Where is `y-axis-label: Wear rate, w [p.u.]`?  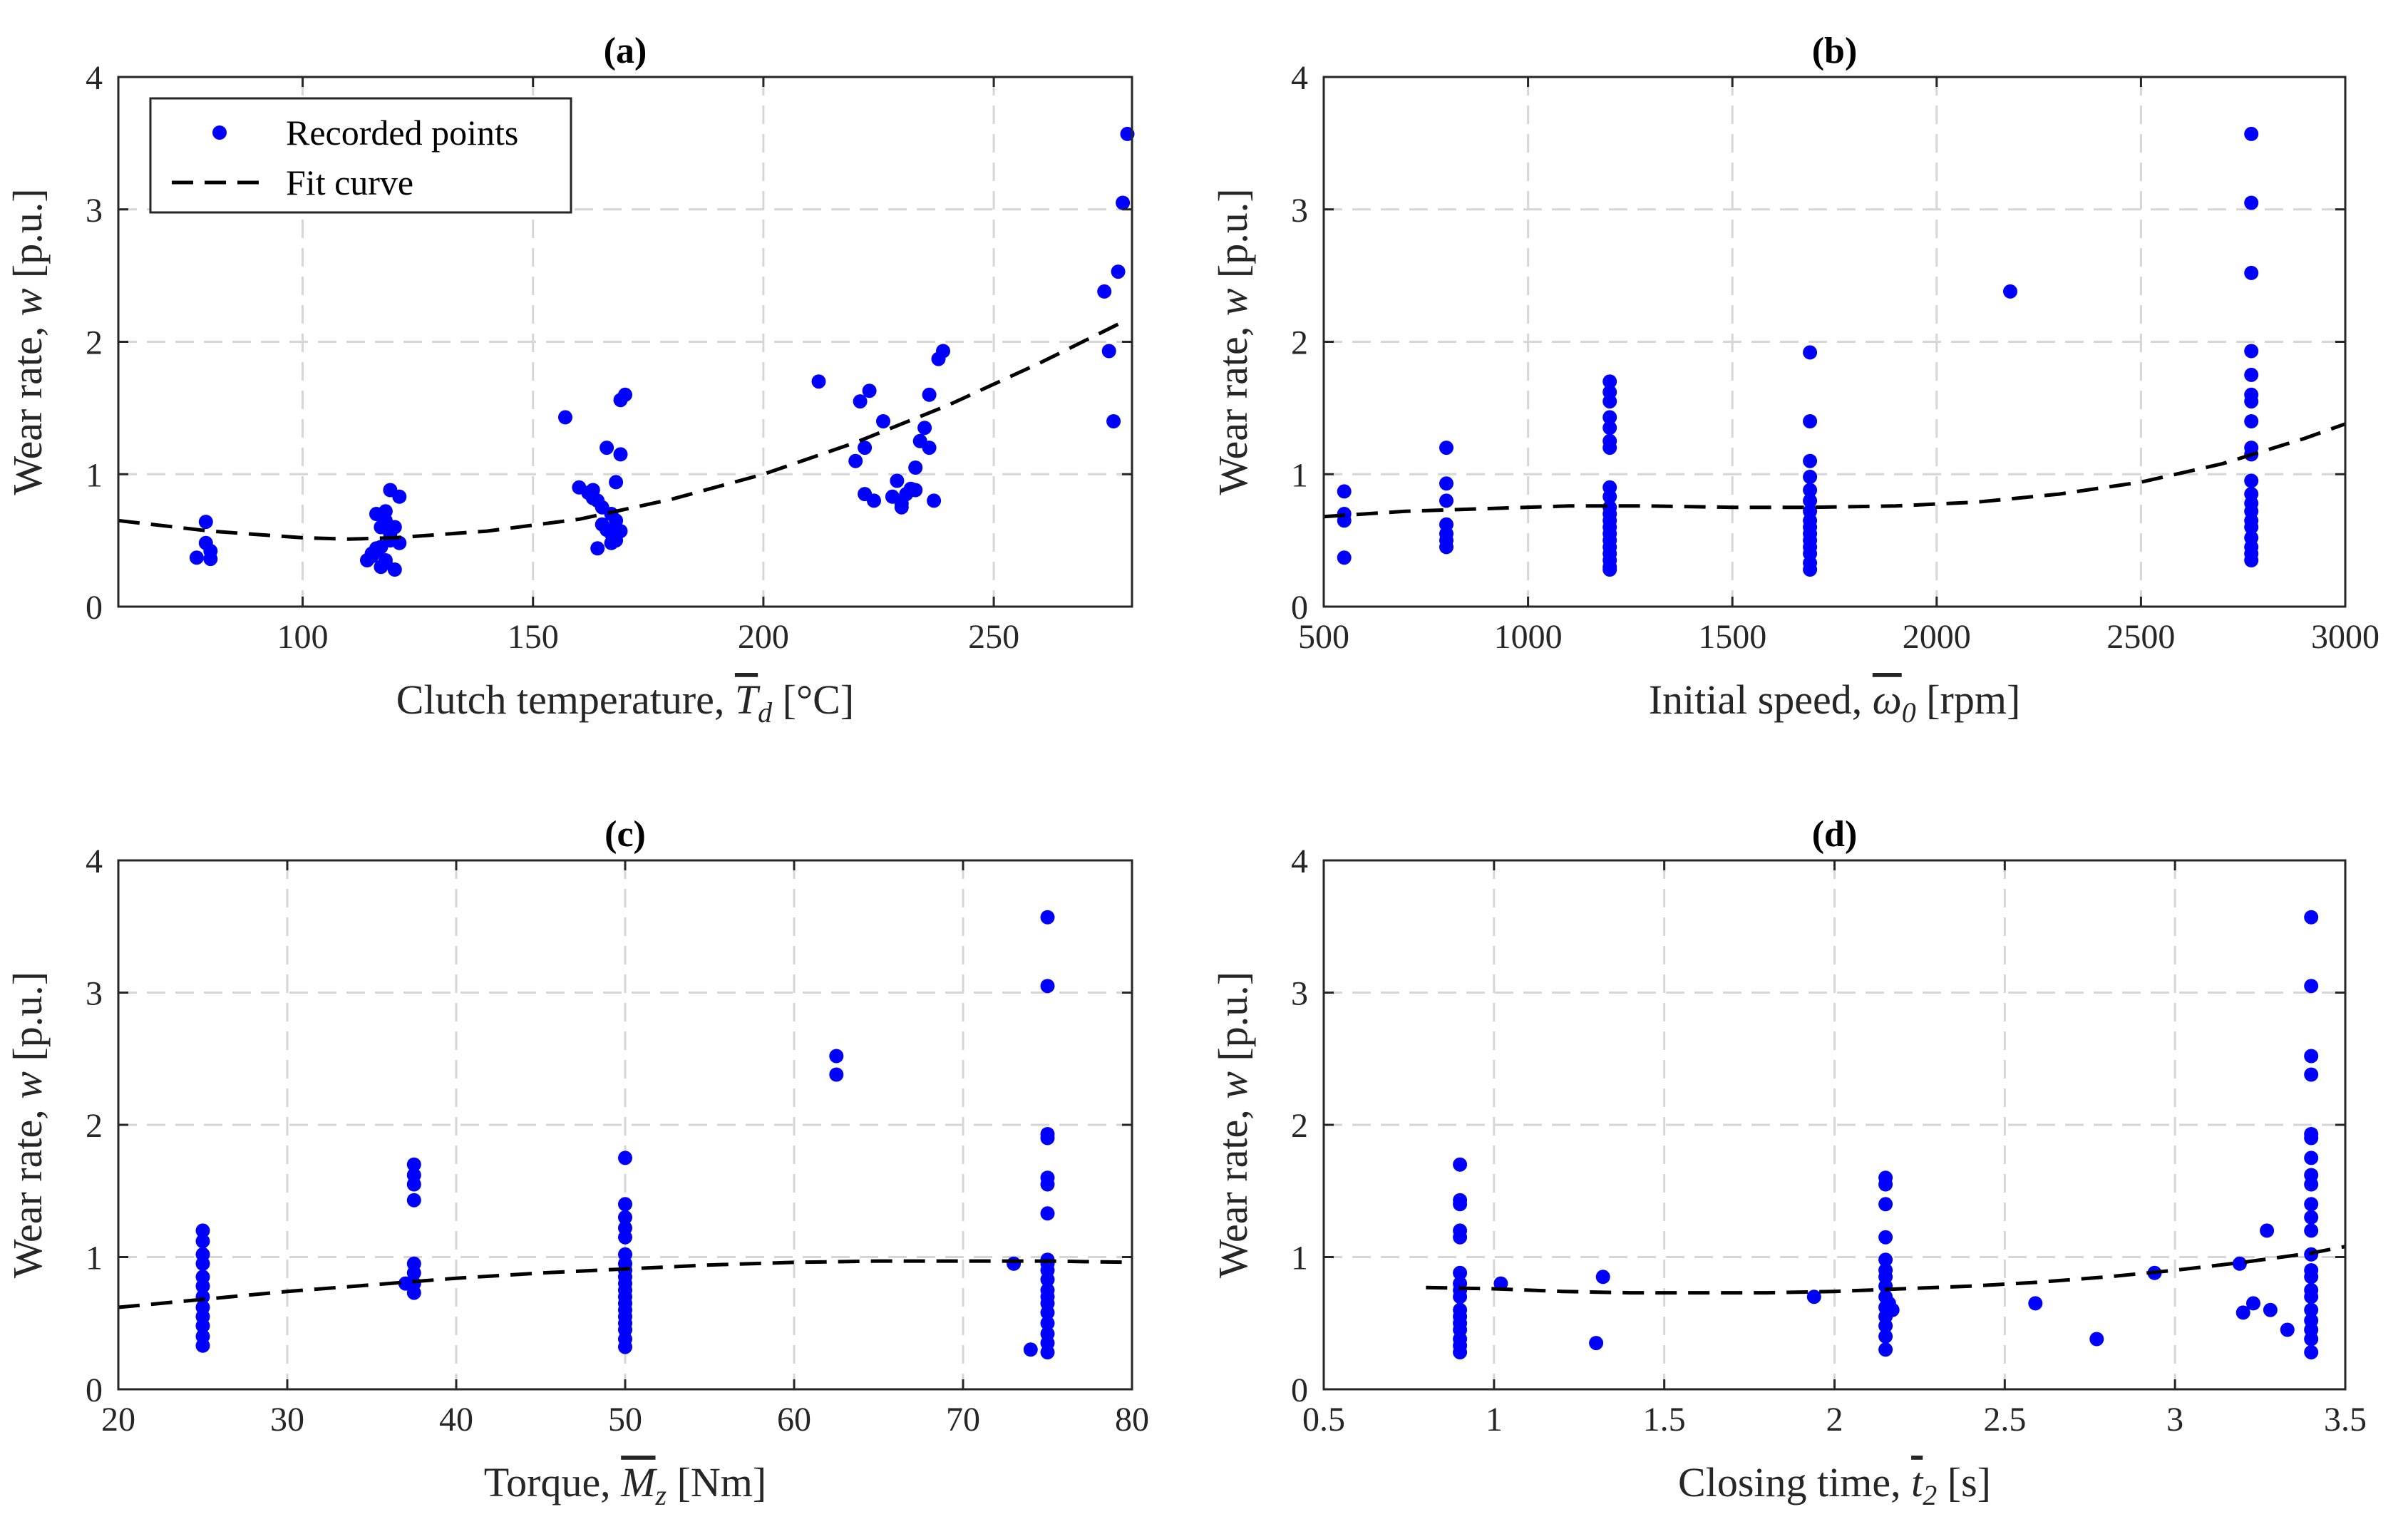 y-axis-label: Wear rate, w [p.u.] is located at coordinates (1233, 1125).